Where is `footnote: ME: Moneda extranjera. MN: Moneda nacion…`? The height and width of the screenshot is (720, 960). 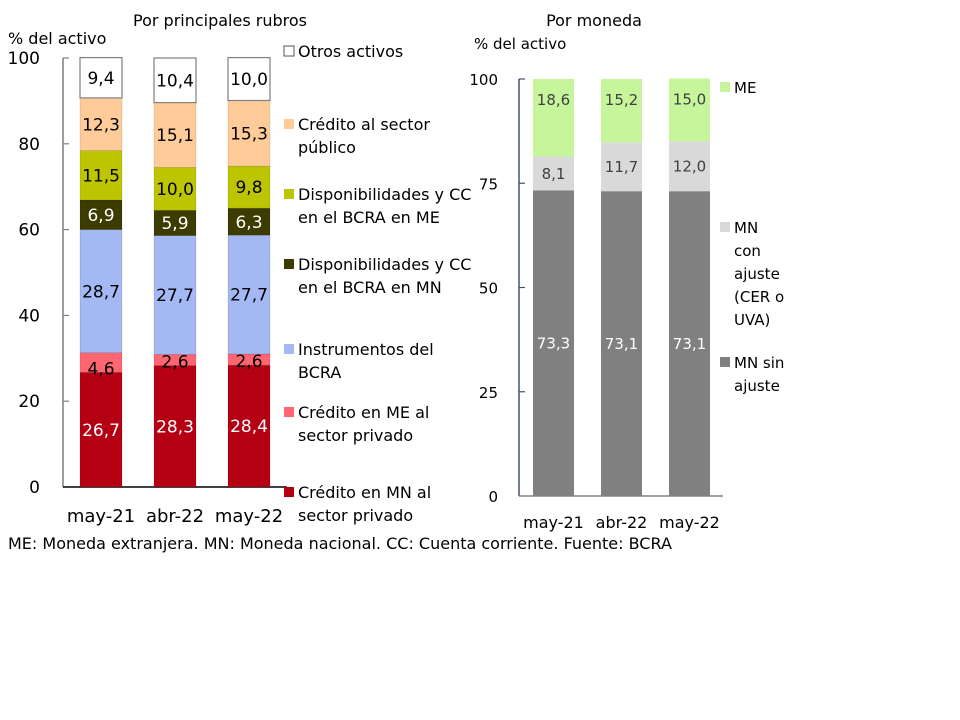
footnote: ME: Moneda extranjera. MN: Moneda nacion… is located at coordinates (340, 543).